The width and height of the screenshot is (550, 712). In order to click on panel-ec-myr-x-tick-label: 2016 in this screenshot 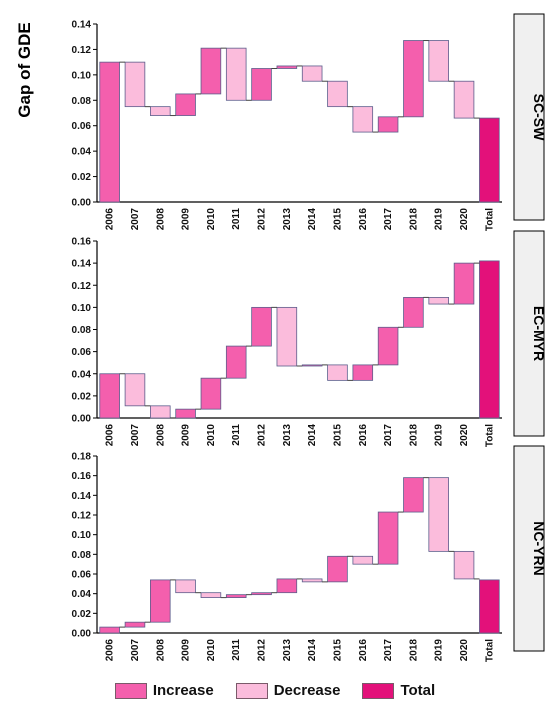, I will do `click(363, 435)`.